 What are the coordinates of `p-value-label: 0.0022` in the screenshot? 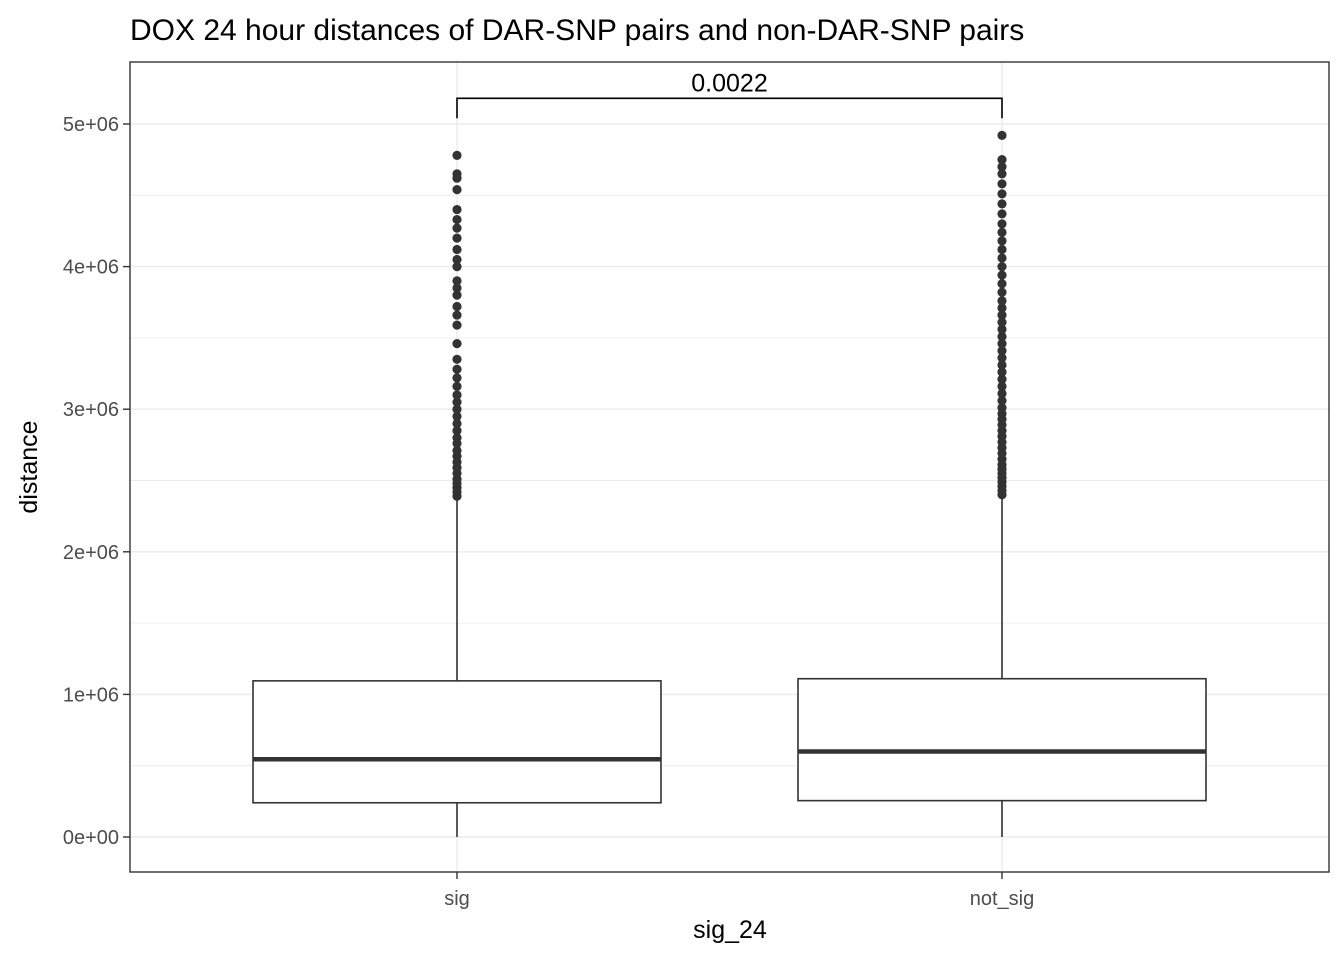 It's located at (729, 83).